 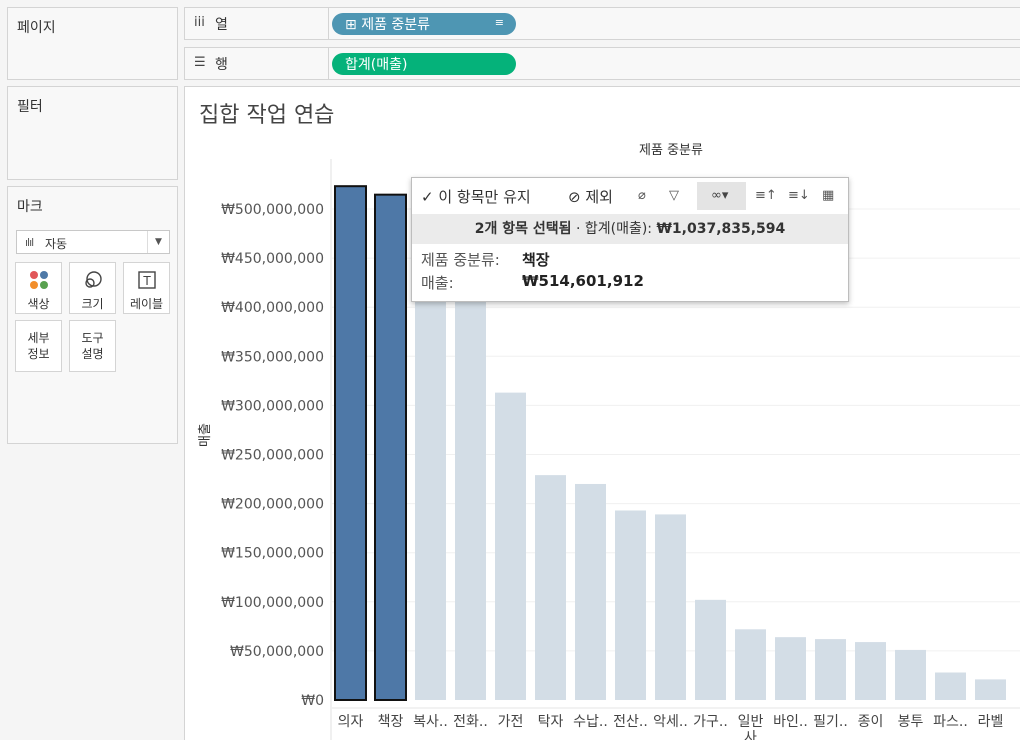 I want to click on paperclip-icon: ⌀, so click(x=642, y=195).